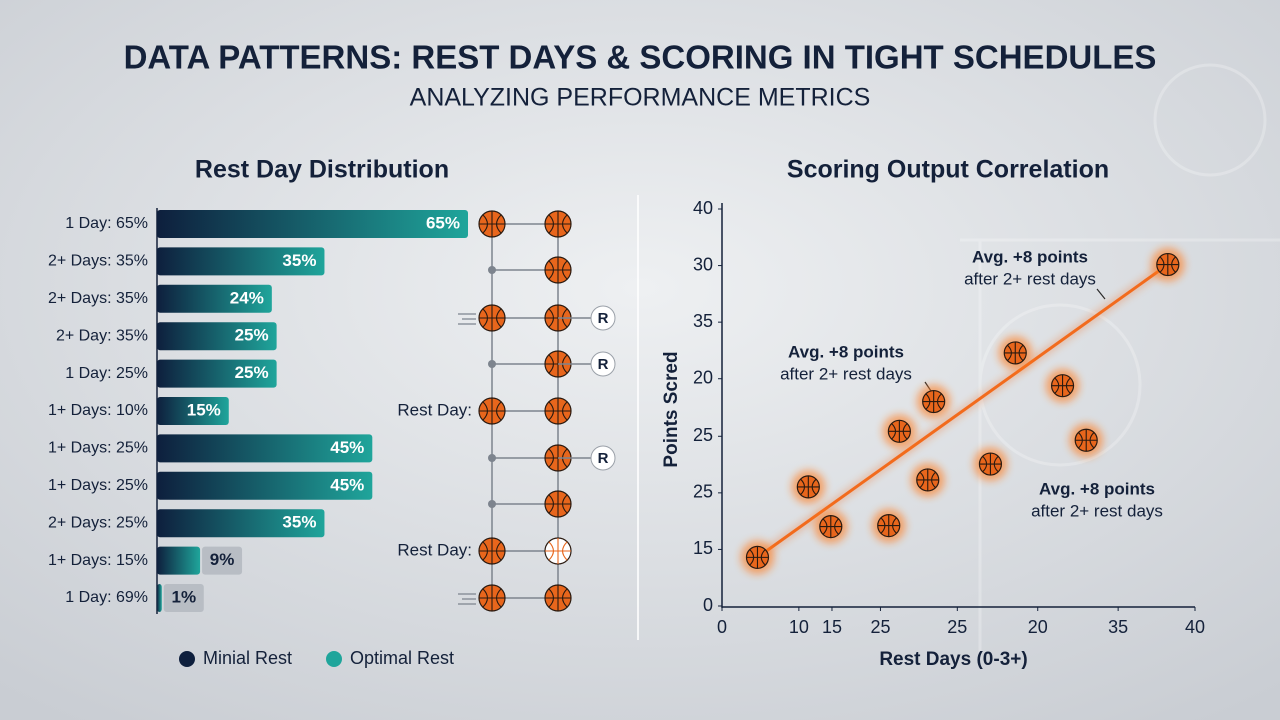 The height and width of the screenshot is (720, 1280). Describe the element at coordinates (402, 658) in the screenshot. I see `legend-label: Optimal Rest` at that location.